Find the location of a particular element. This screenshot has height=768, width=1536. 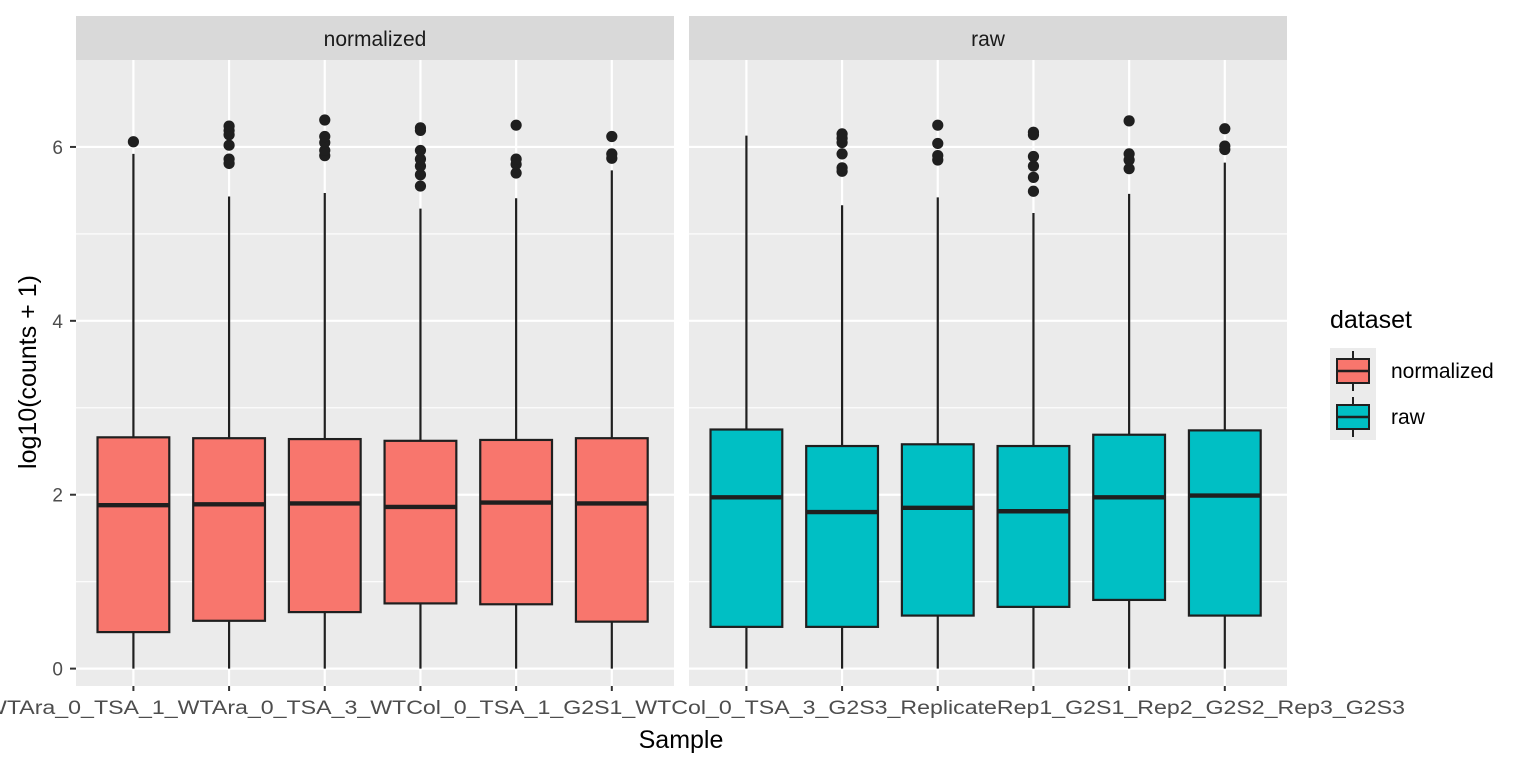

legend-title: dataset is located at coordinates (1371, 320).